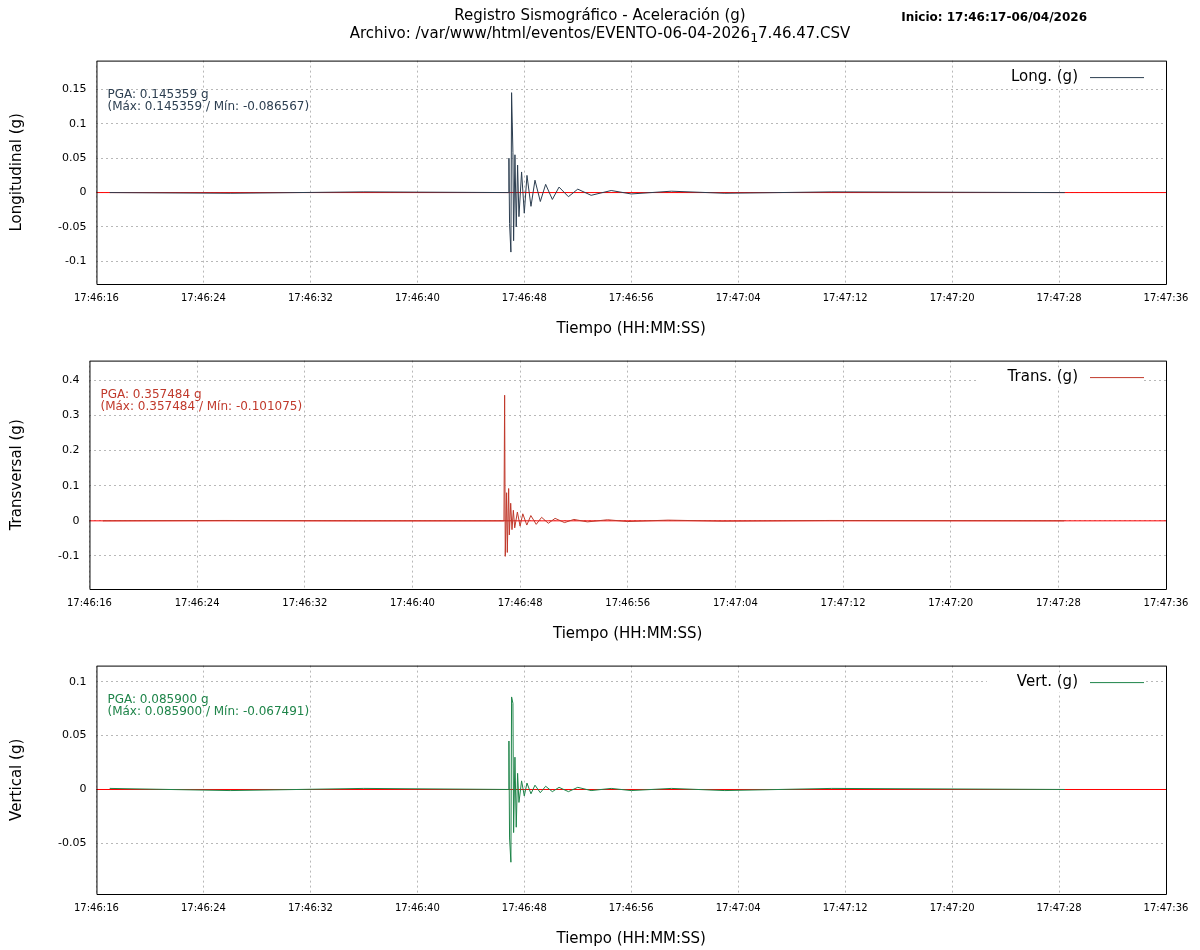 This screenshot has height=950, width=1200. I want to click on chart-subtitle: Inicio: 17:46:17-06/04/2026, so click(994, 17).